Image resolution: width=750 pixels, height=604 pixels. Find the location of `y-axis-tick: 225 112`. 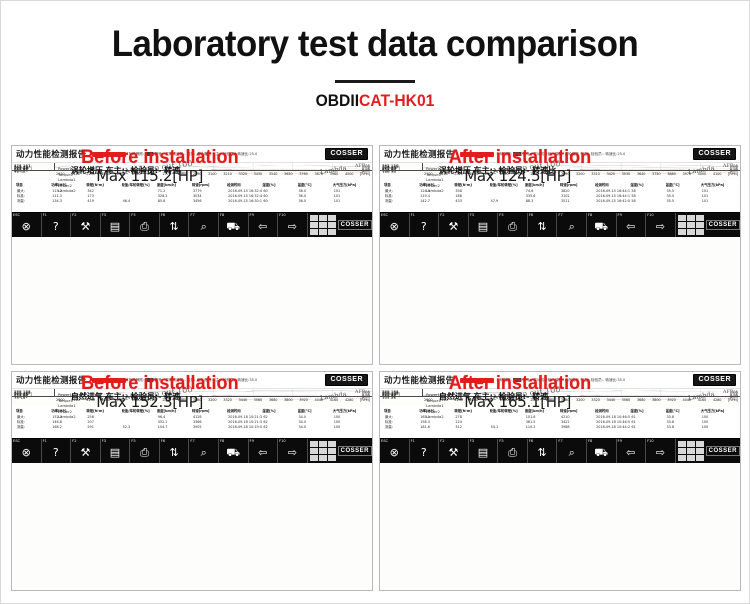

y-axis-tick: 225 112 is located at coordinates (22, 393).